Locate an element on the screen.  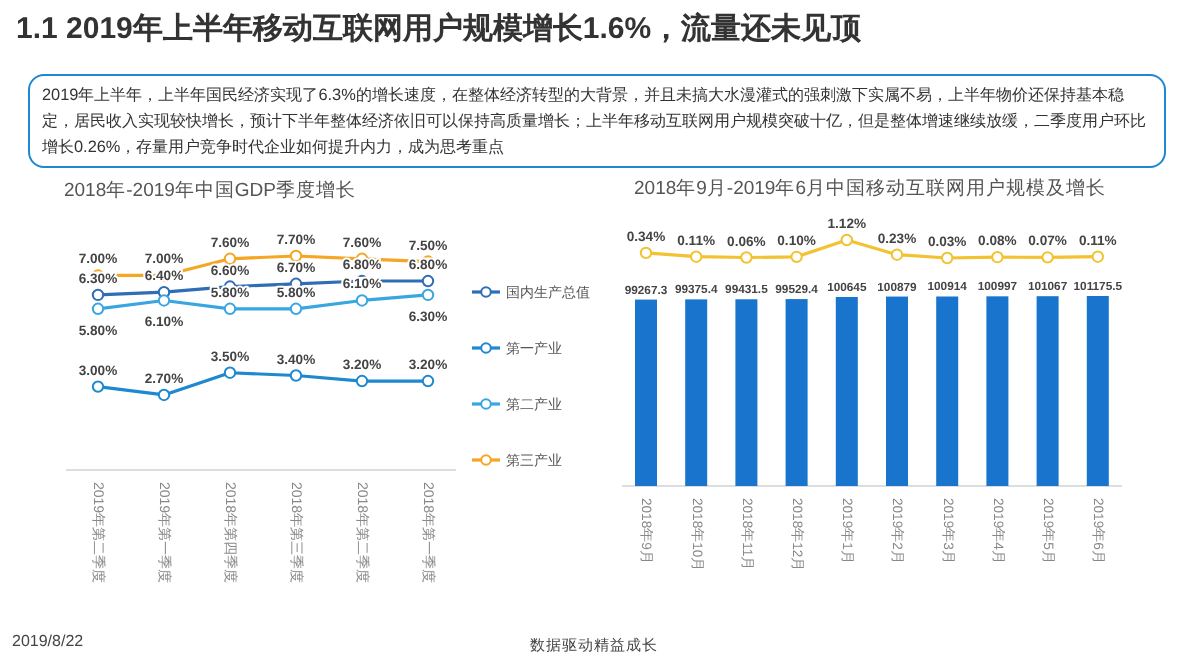
chart-title: 2018年9月-2019年6月中国移动互联网用户规模及增长 is located at coordinates (870, 188).